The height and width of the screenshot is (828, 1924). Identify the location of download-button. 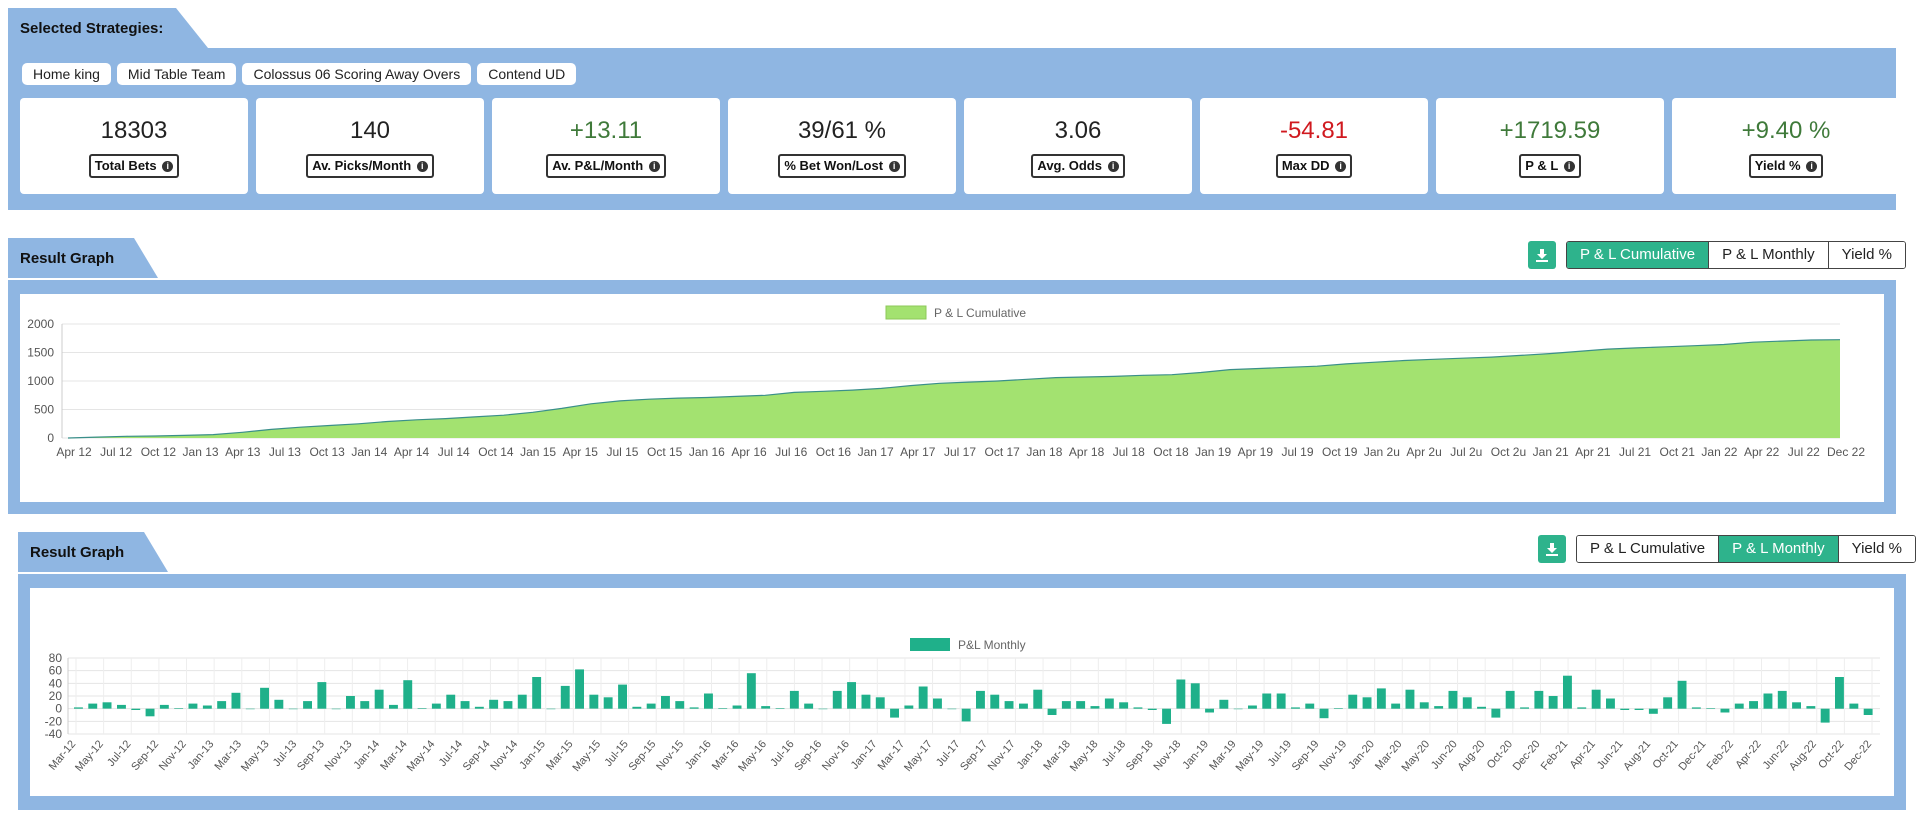
(1542, 255).